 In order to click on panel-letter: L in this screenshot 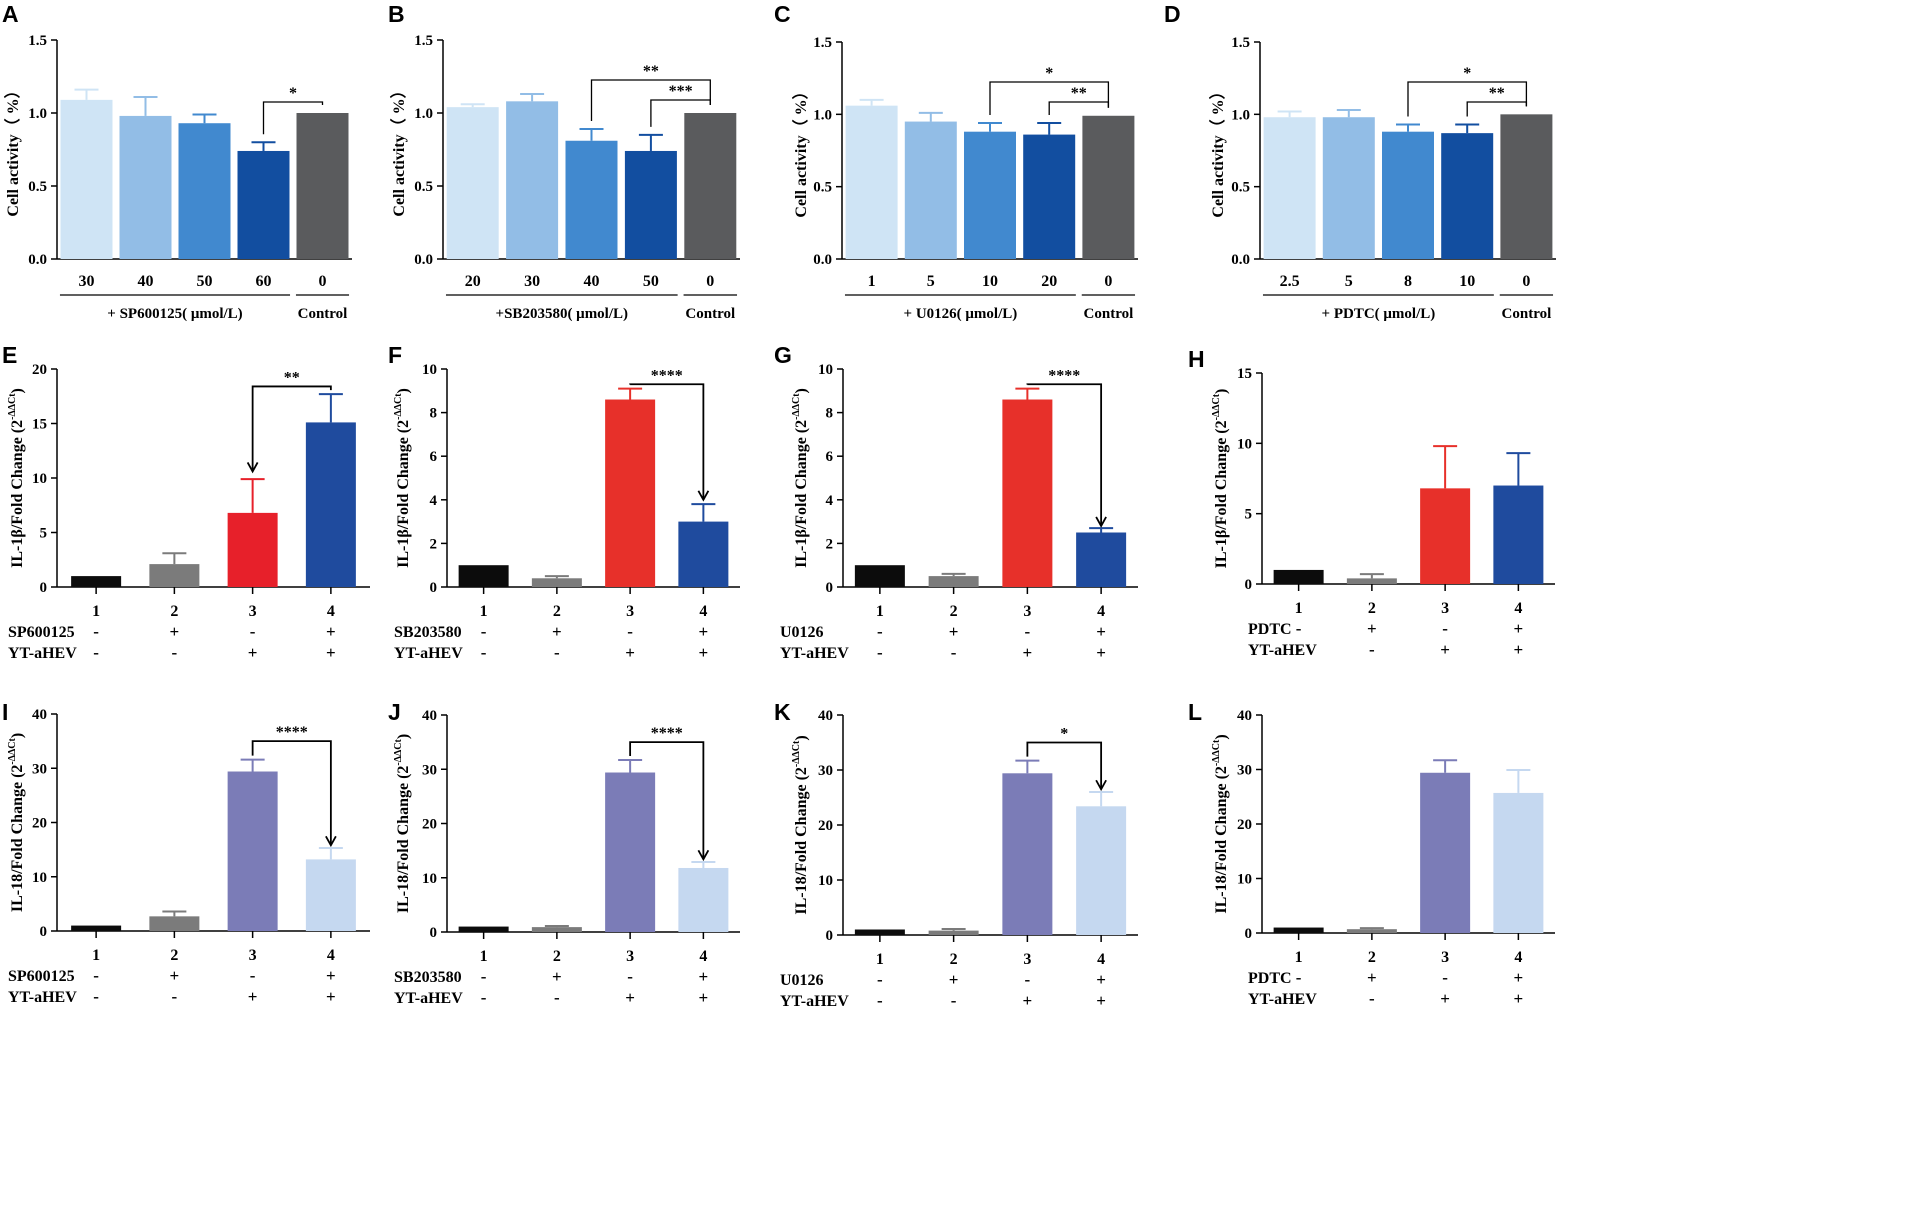, I will do `click(1195, 712)`.